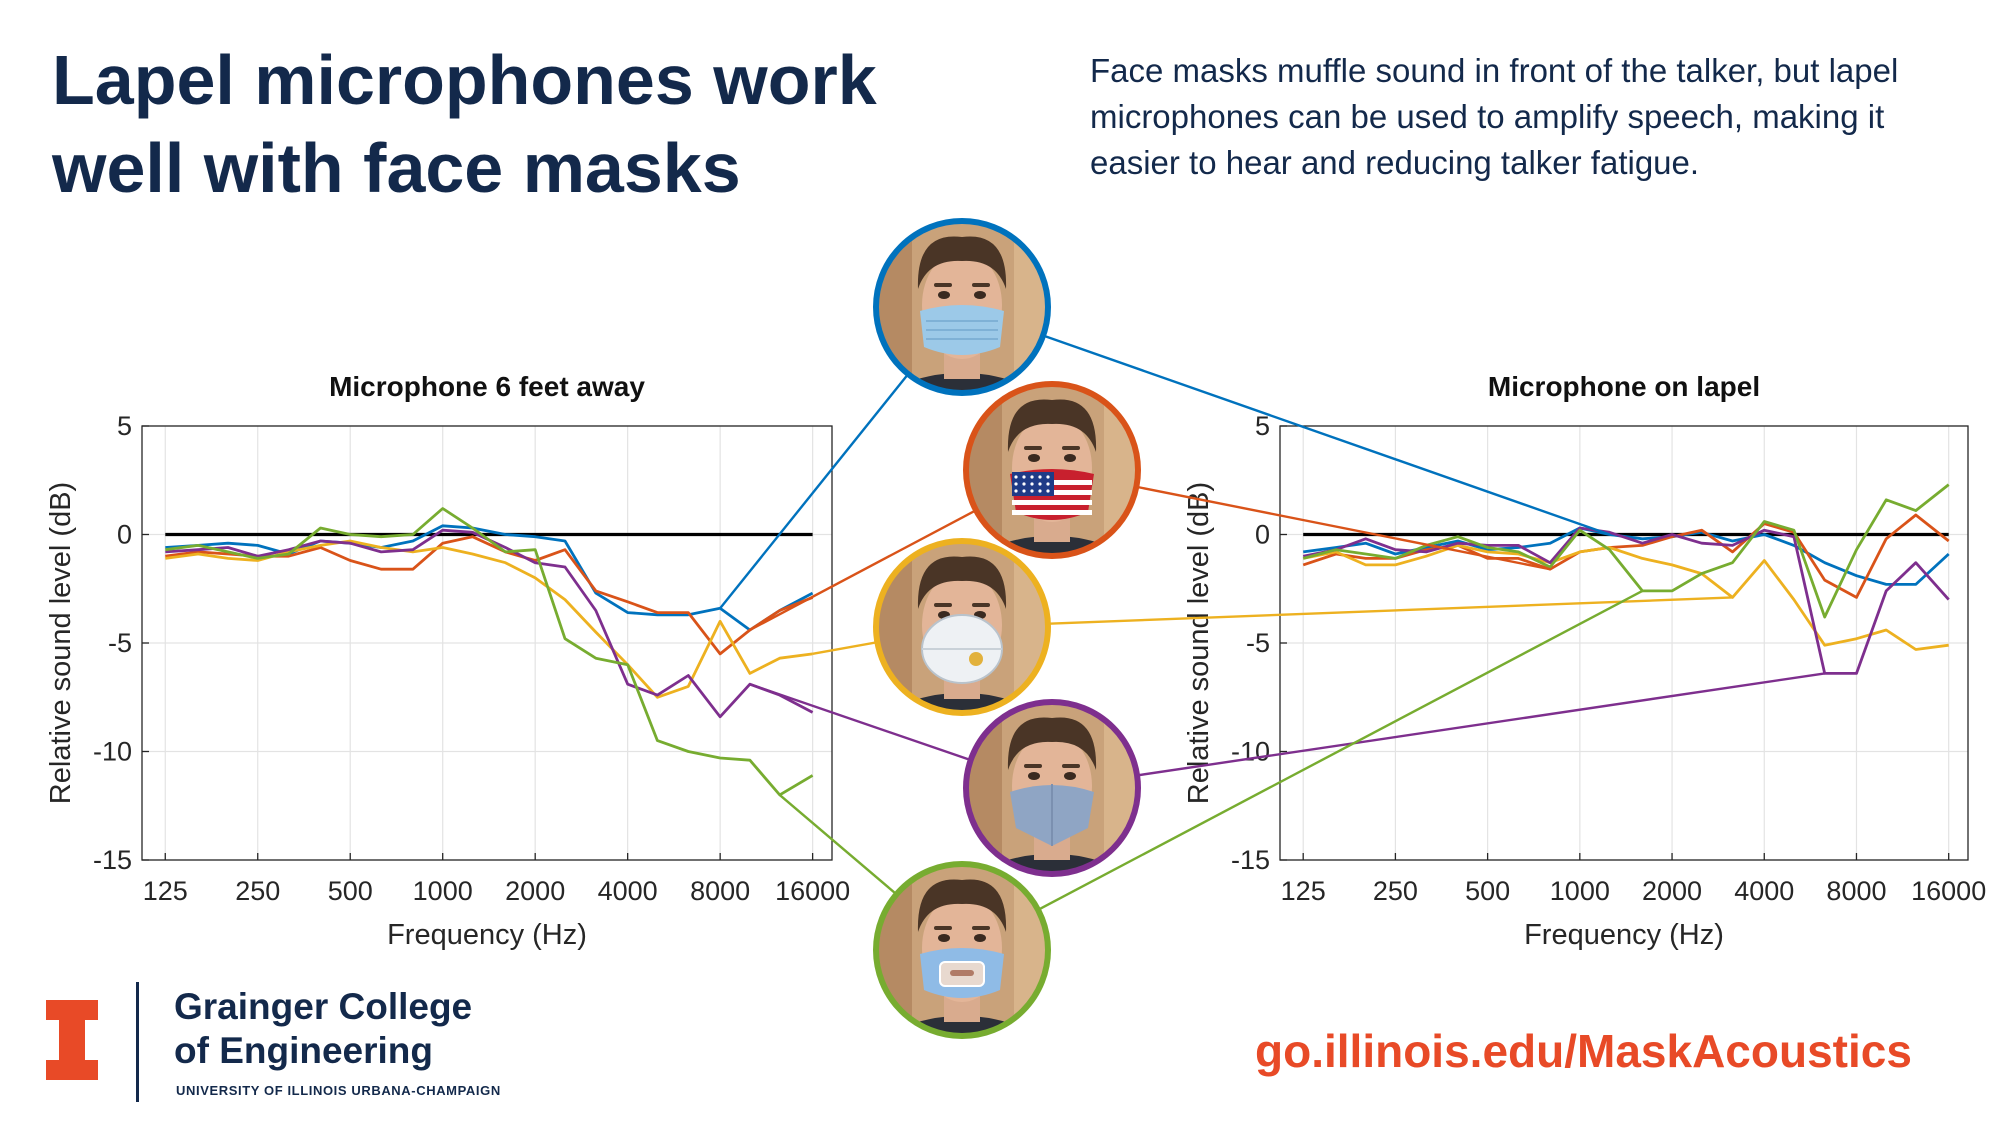 The width and height of the screenshot is (2000, 1125). I want to click on footer-divider, so click(137, 1042).